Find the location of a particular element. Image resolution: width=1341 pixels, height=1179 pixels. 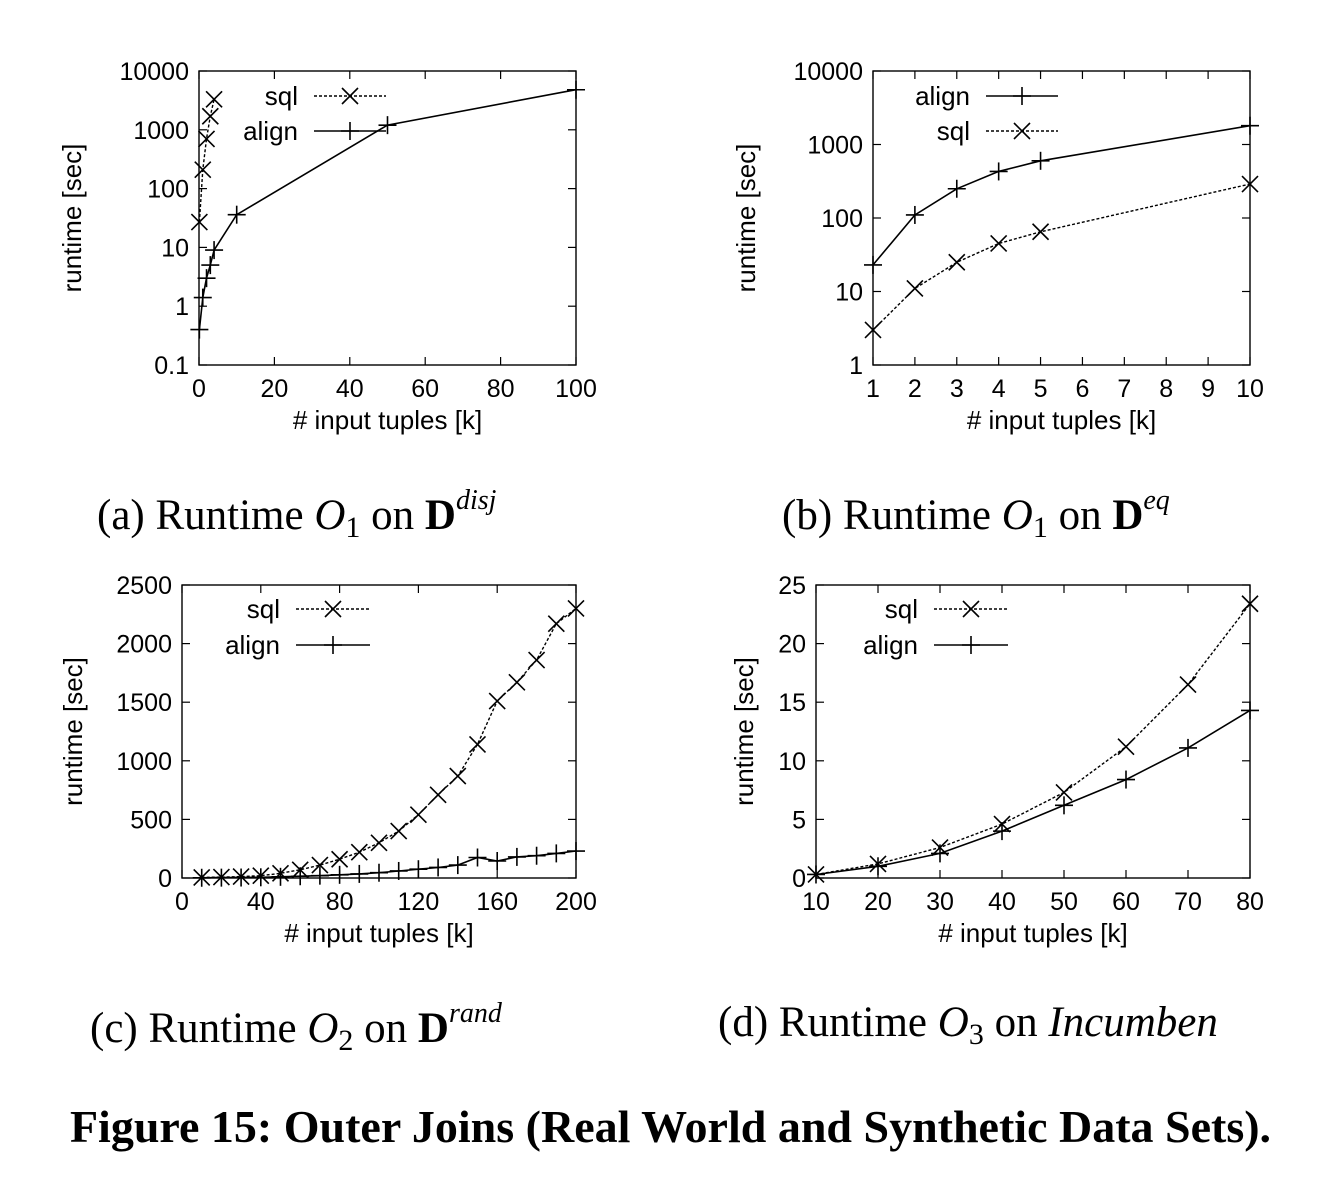

x-tick-label: 60 is located at coordinates (1126, 902).